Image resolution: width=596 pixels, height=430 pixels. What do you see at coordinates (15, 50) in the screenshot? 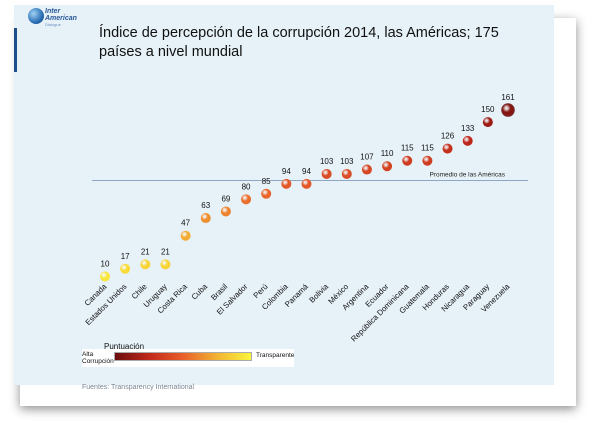
I see `accent-bar` at bounding box center [15, 50].